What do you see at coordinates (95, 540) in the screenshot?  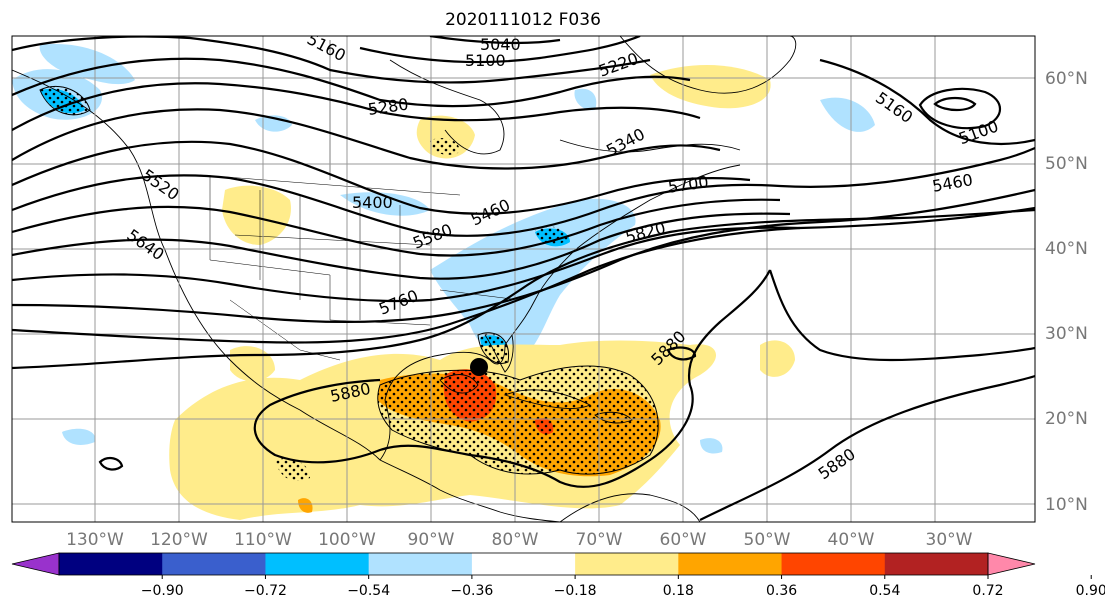 I see `lon-label: 130°W` at bounding box center [95, 540].